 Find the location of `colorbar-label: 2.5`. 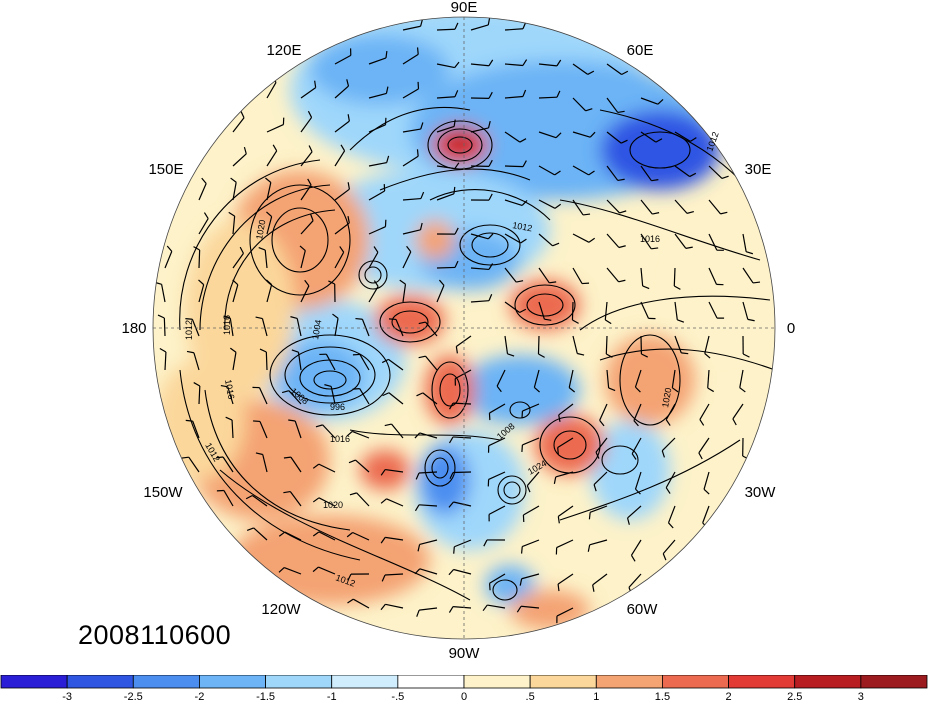

colorbar-label: 2.5 is located at coordinates (794, 696).